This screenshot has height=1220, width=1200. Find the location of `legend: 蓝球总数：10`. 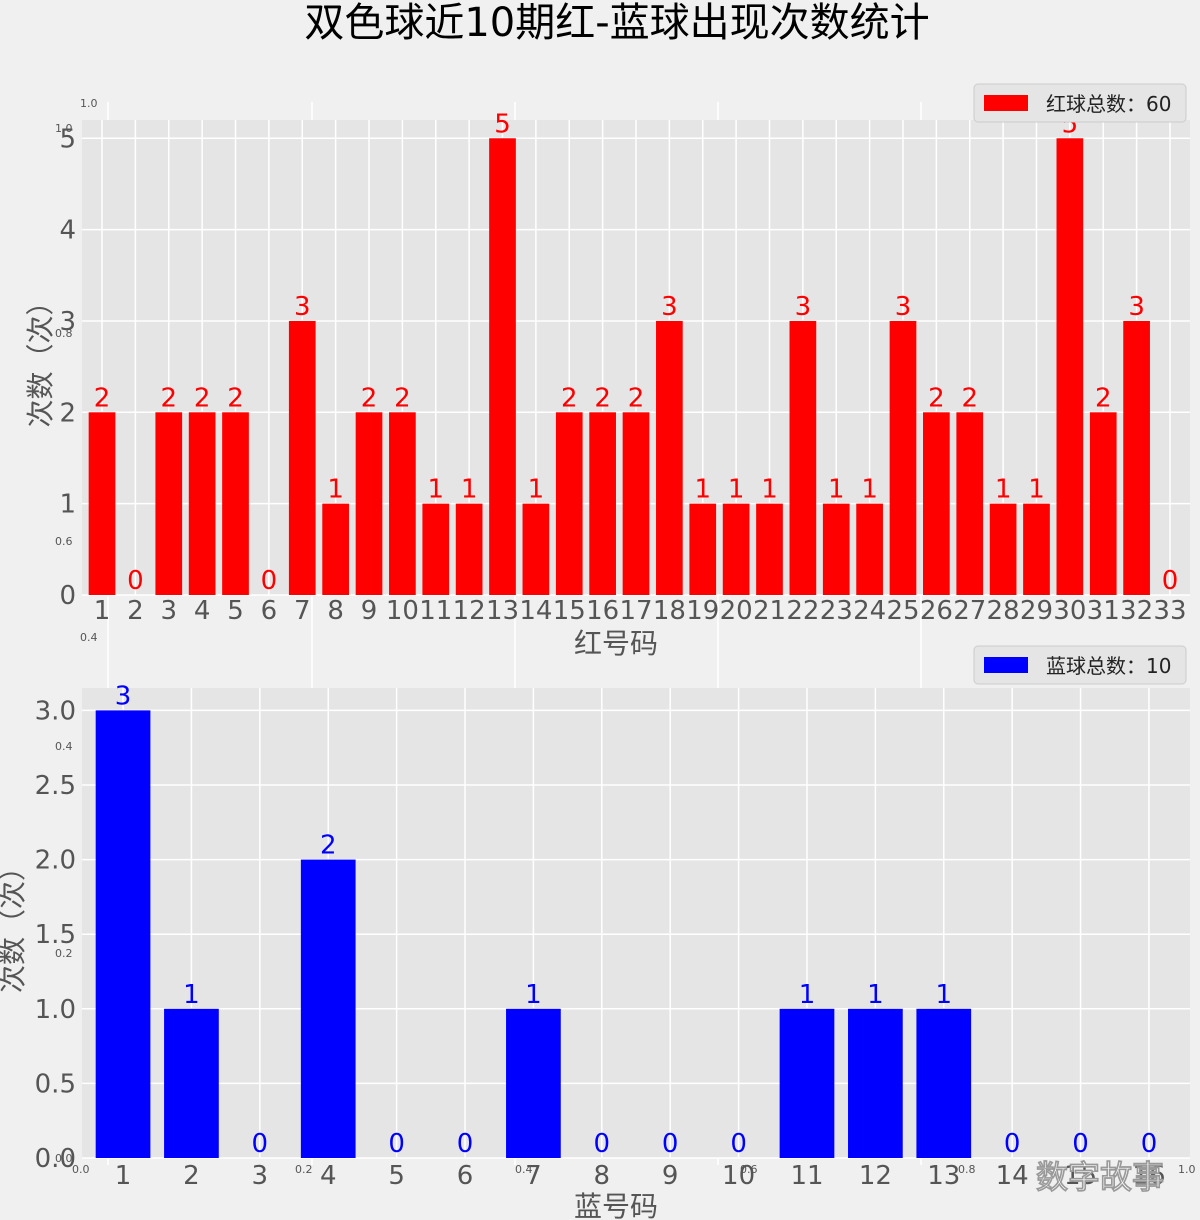

legend: 蓝球总数：10 is located at coordinates (1080, 665).